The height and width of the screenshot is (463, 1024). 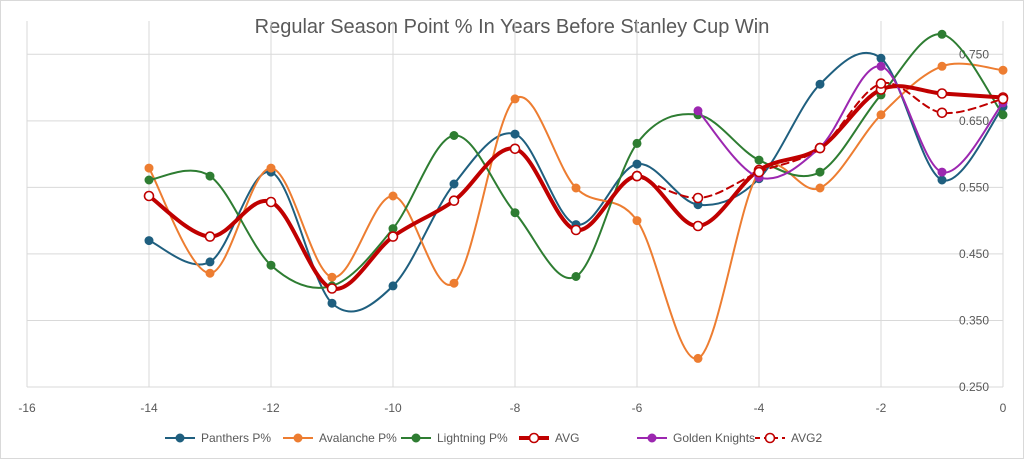 I want to click on x-tick-label: -2, so click(x=881, y=408).